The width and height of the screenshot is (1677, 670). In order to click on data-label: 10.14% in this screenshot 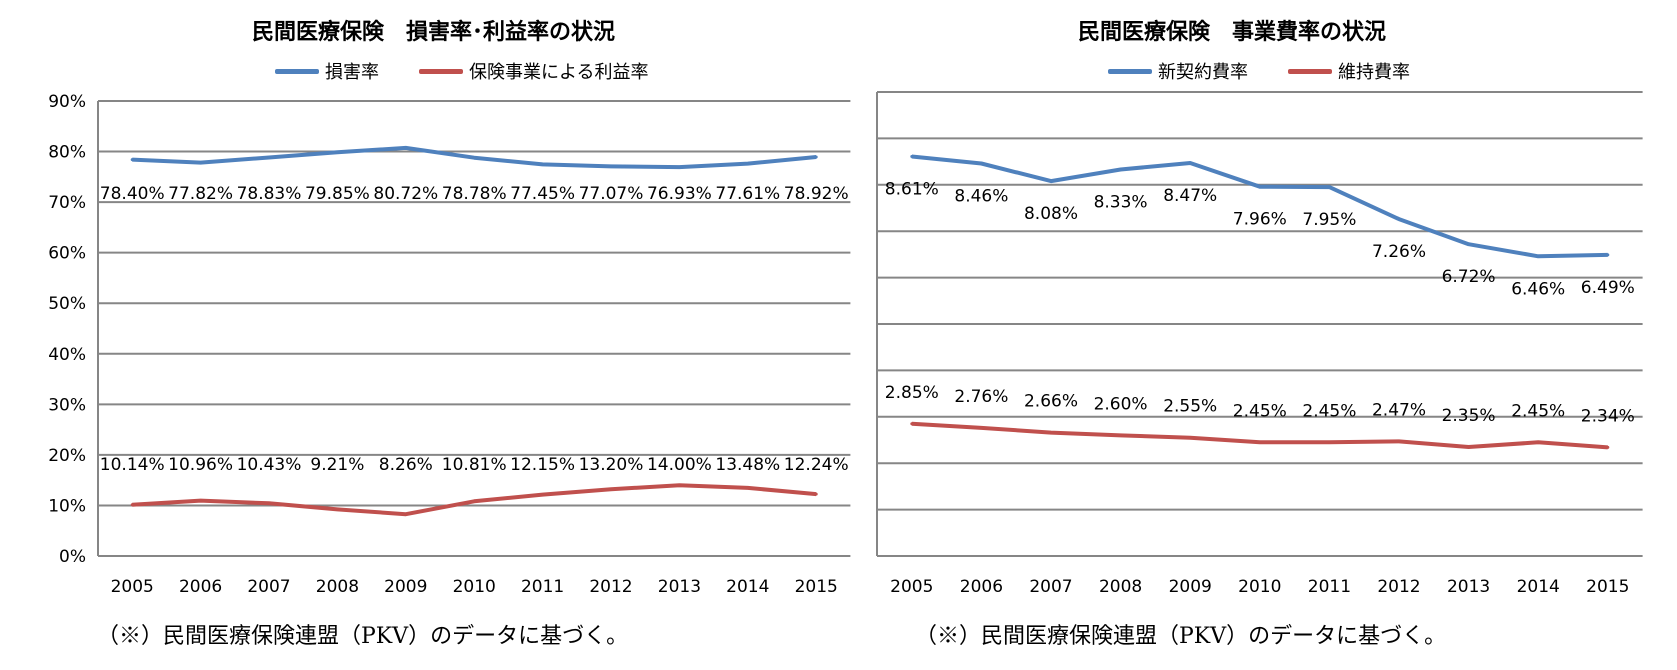, I will do `click(132, 465)`.